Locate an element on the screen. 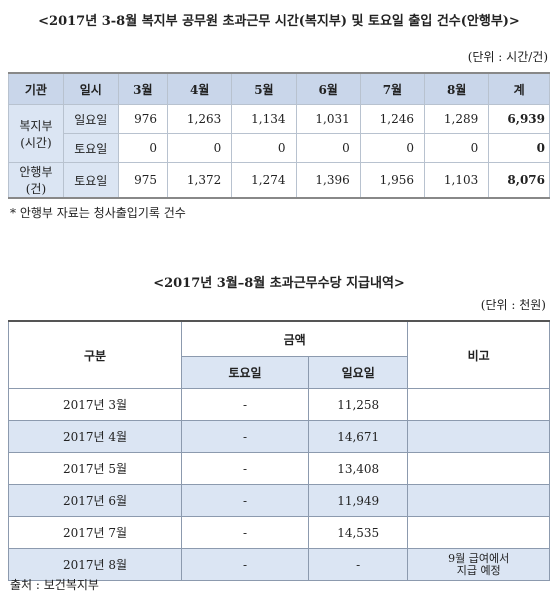  org-line: (건) is located at coordinates (36, 189).